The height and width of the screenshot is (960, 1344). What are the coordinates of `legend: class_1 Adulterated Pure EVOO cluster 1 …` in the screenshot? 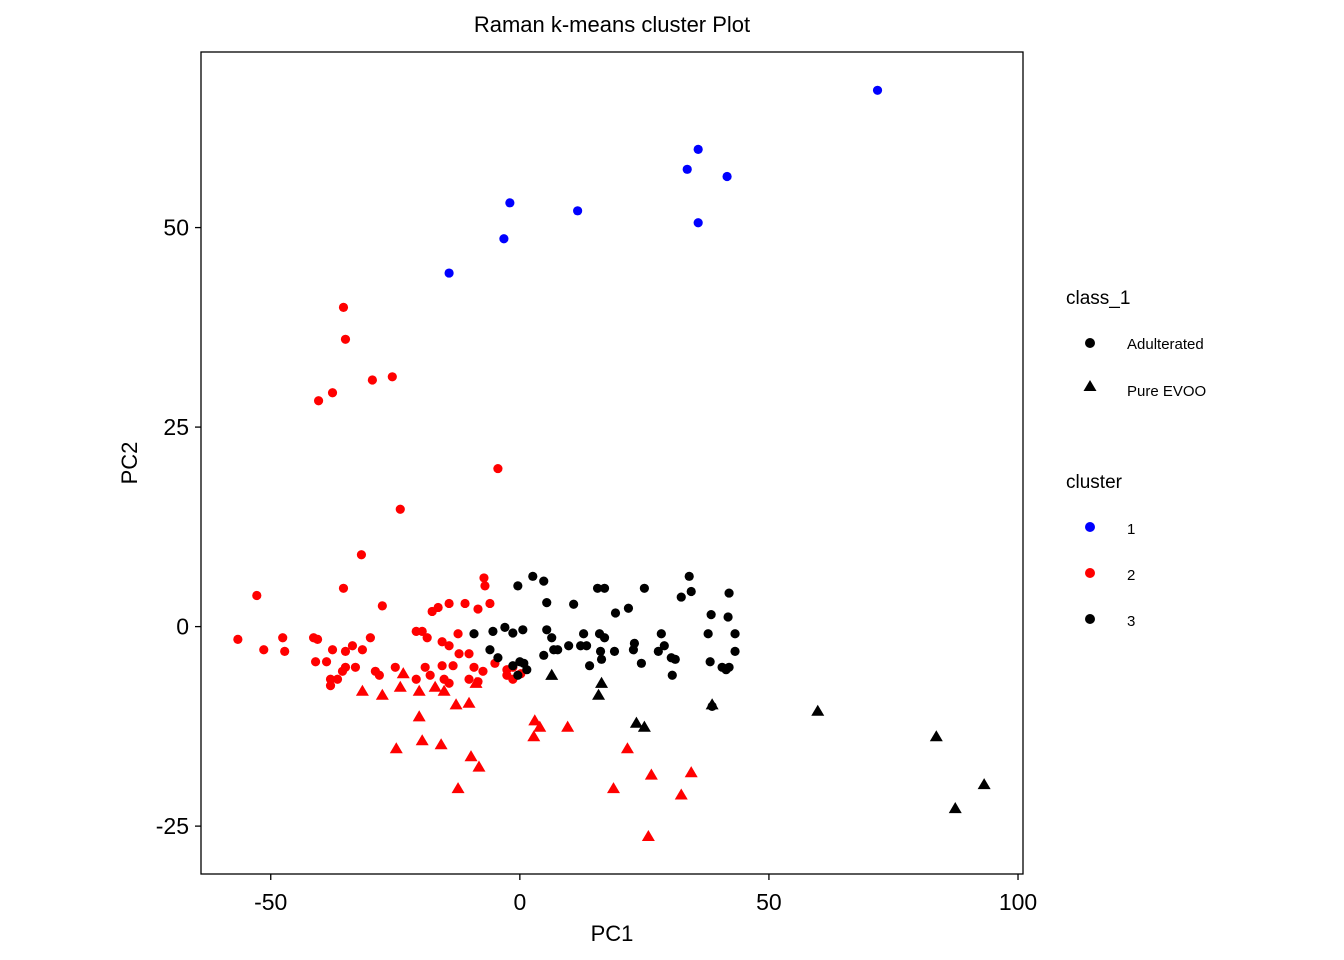 It's located at (1136, 459).